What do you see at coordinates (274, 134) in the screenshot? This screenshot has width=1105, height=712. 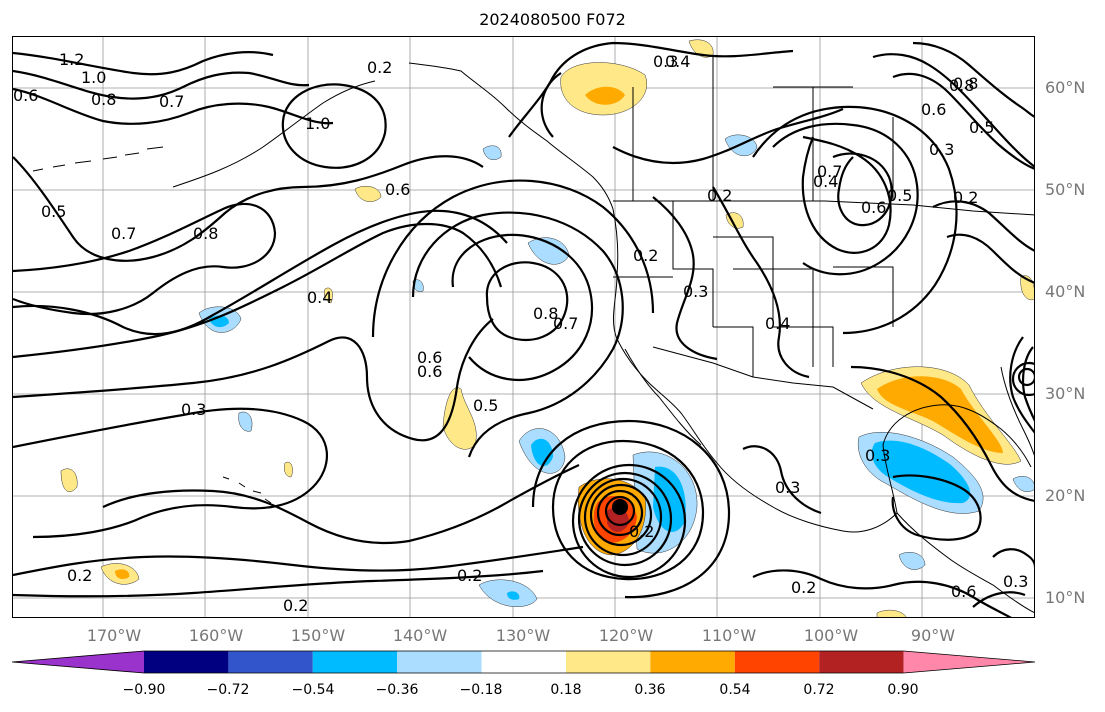 I see `alaska-coast` at bounding box center [274, 134].